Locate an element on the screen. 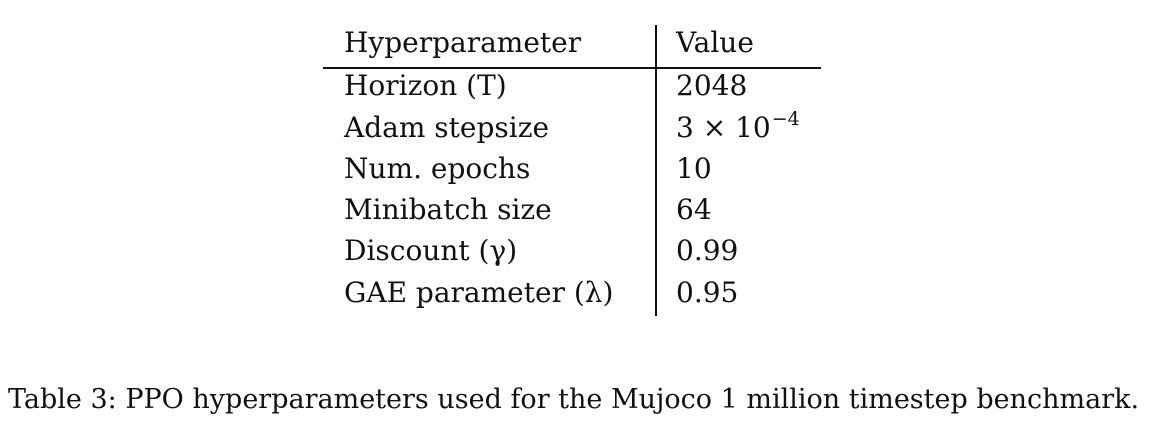 The height and width of the screenshot is (428, 1153). adam-stepsize-mantissa: 3 × 10 is located at coordinates (723, 127).